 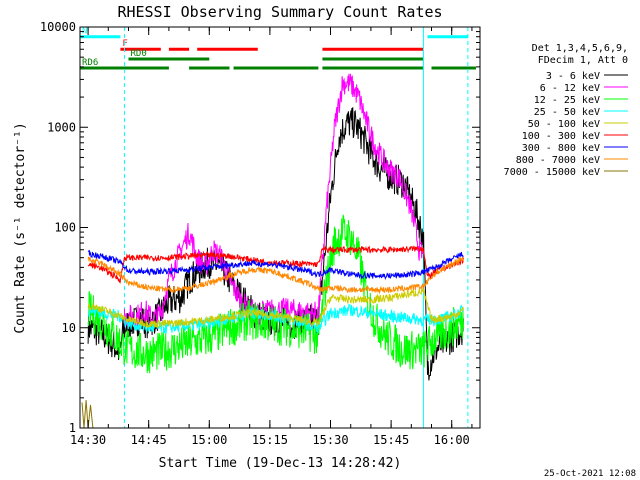 What do you see at coordinates (583, 60) in the screenshot?
I see `legend-title-line: FDecim 1, Att 0` at bounding box center [583, 60].